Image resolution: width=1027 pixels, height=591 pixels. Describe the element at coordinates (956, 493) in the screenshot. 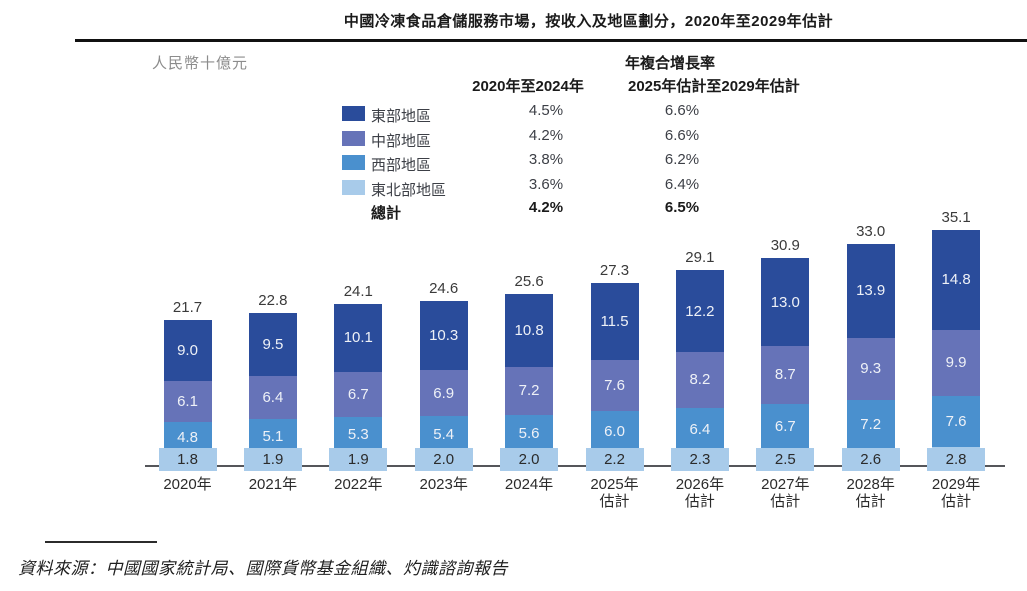

I see `x-axis-label: 2029年 估計` at that location.